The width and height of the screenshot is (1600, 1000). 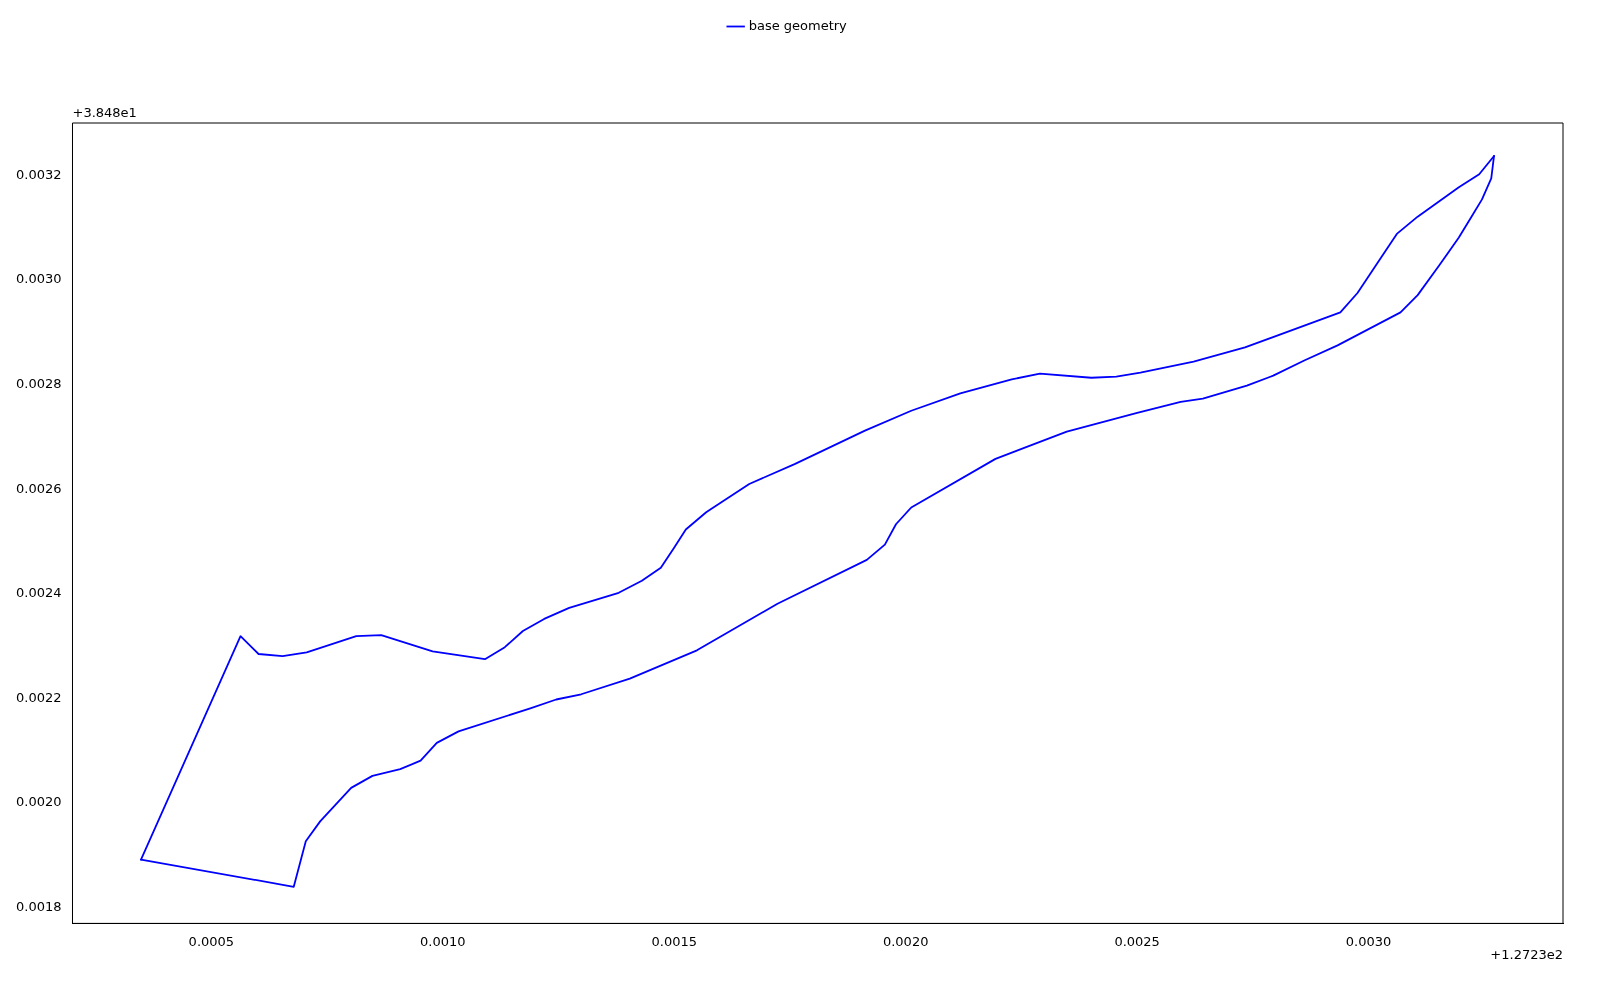 What do you see at coordinates (38, 279) in the screenshot?
I see `y-tick-label: 0.0030` at bounding box center [38, 279].